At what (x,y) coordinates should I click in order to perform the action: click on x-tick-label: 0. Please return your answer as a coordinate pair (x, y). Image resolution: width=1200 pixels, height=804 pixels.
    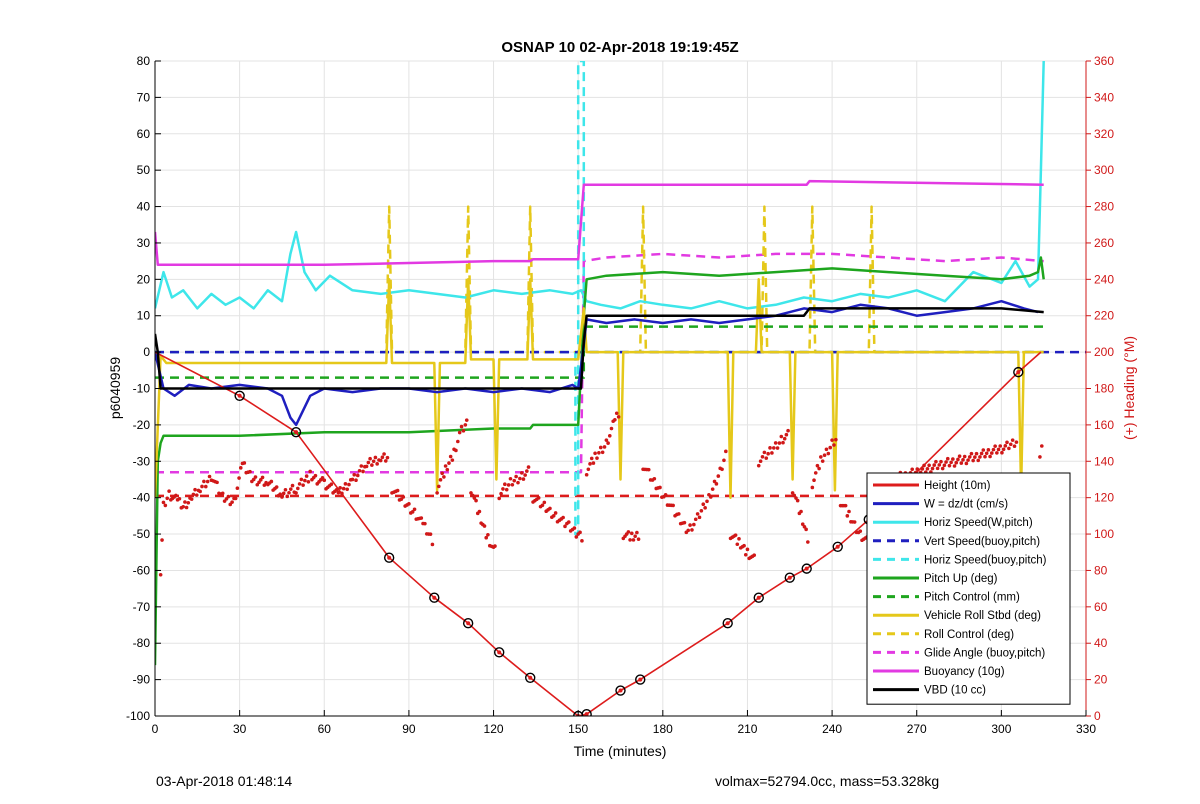
    Looking at the image, I should click on (155, 729).